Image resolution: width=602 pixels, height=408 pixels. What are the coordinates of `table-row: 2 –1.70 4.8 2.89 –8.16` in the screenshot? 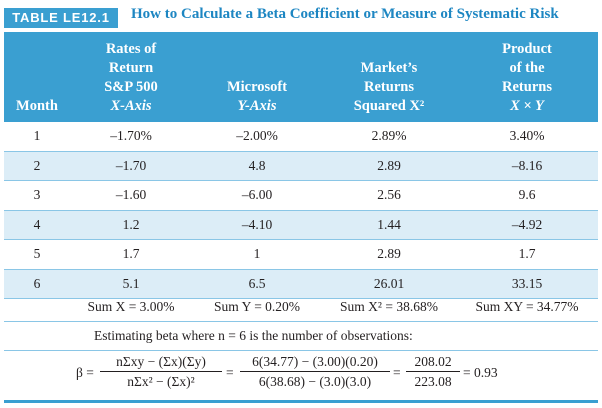 It's located at (301, 166).